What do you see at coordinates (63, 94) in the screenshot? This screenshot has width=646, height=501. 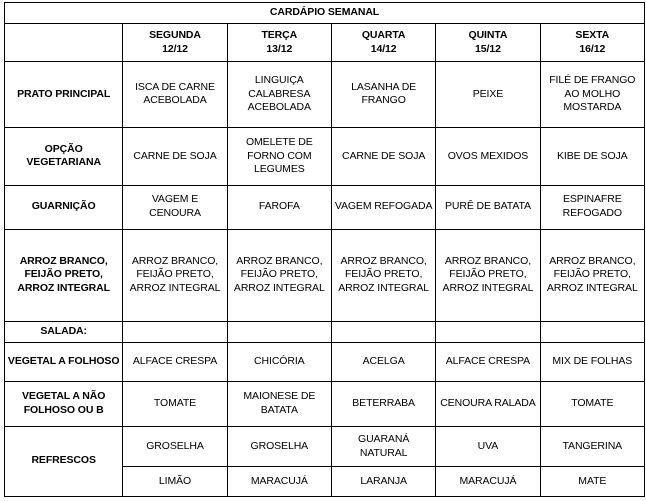 I see `row-label-prato-principal: PRATO PRINCIPAL` at bounding box center [63, 94].